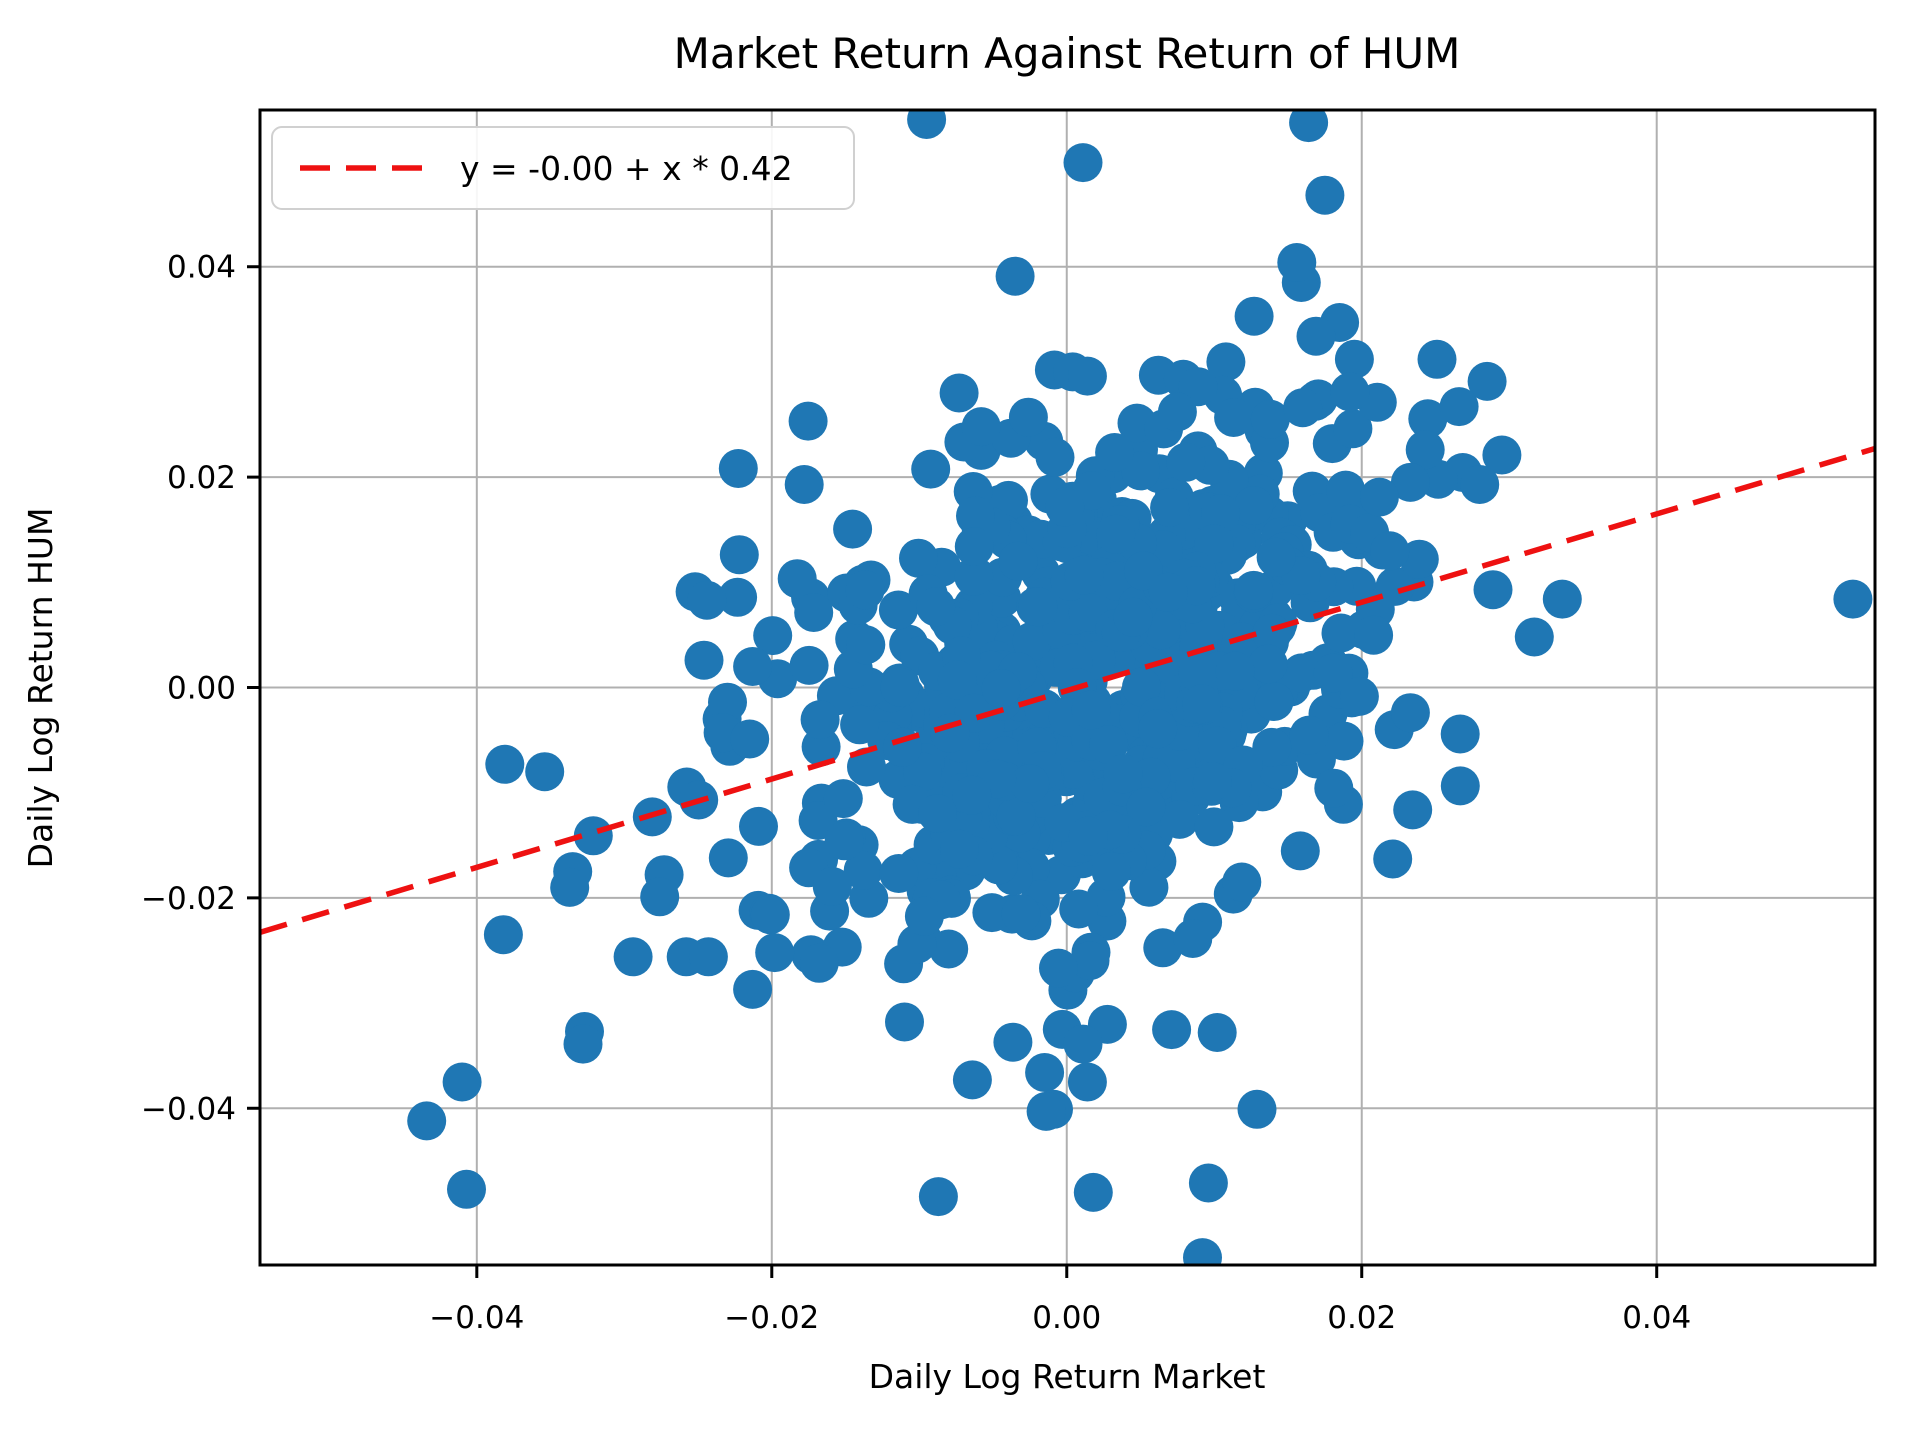 The width and height of the screenshot is (1920, 1440). Describe the element at coordinates (188, 1109) in the screenshot. I see `y-tick-label: −0.04` at that location.